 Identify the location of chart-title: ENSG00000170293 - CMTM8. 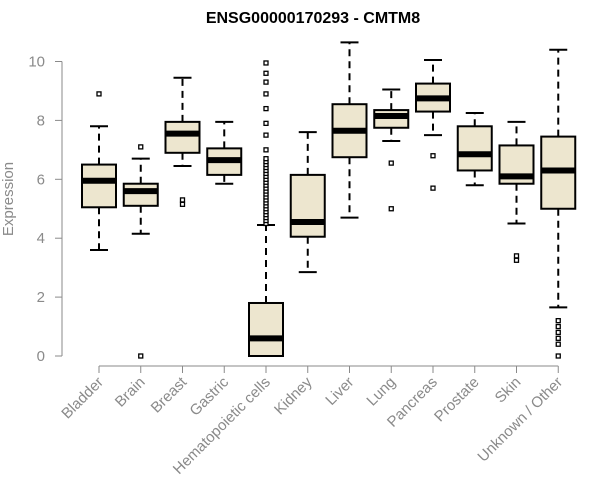
(313, 18).